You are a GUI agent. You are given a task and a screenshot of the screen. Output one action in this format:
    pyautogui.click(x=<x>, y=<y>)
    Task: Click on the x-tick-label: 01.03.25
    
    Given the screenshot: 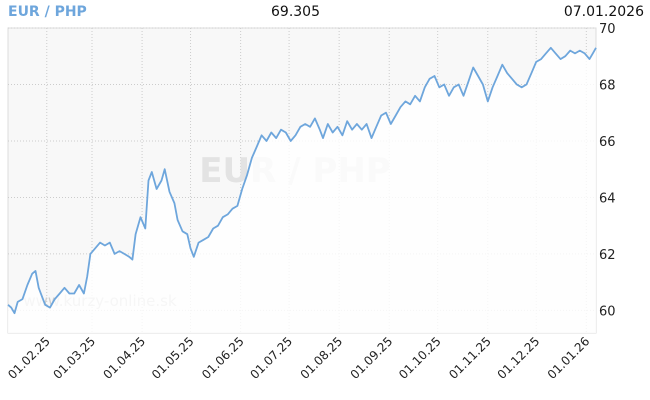 What is the action you would take?
    pyautogui.click(x=74, y=358)
    